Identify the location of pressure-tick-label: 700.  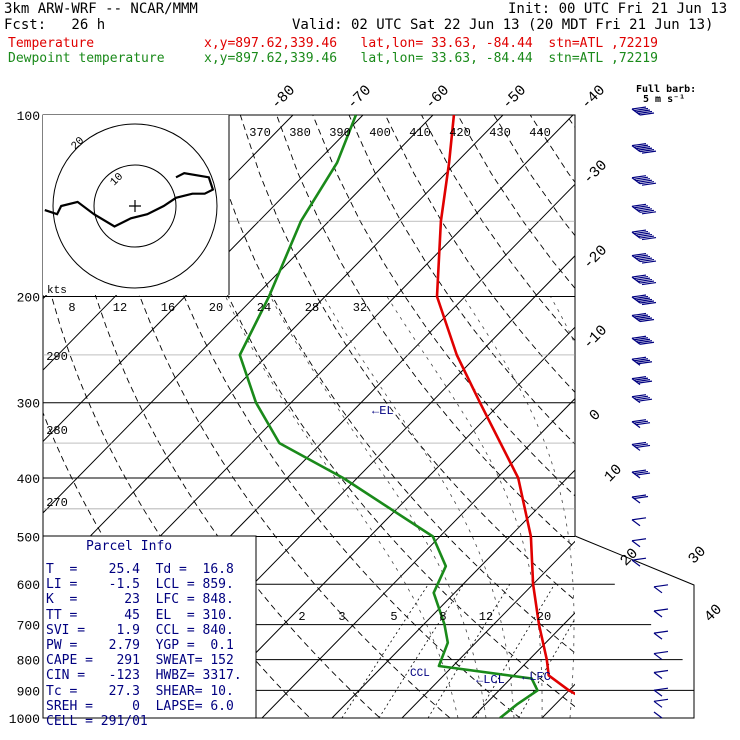
(28, 626).